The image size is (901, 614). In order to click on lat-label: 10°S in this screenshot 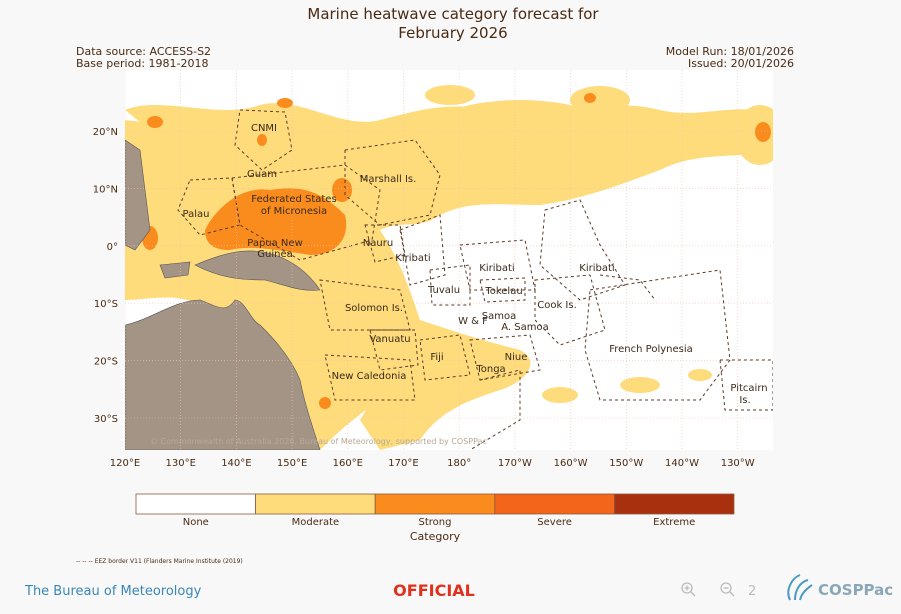, I will do `click(106, 304)`.